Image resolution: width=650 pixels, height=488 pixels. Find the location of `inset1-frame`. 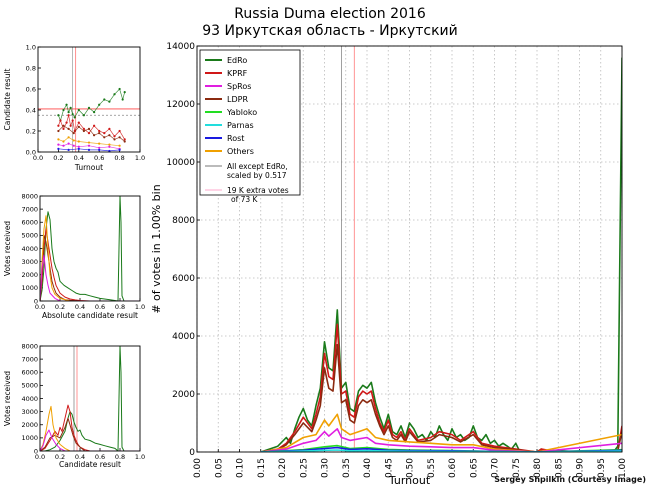

inset1-frame is located at coordinates (89, 99).